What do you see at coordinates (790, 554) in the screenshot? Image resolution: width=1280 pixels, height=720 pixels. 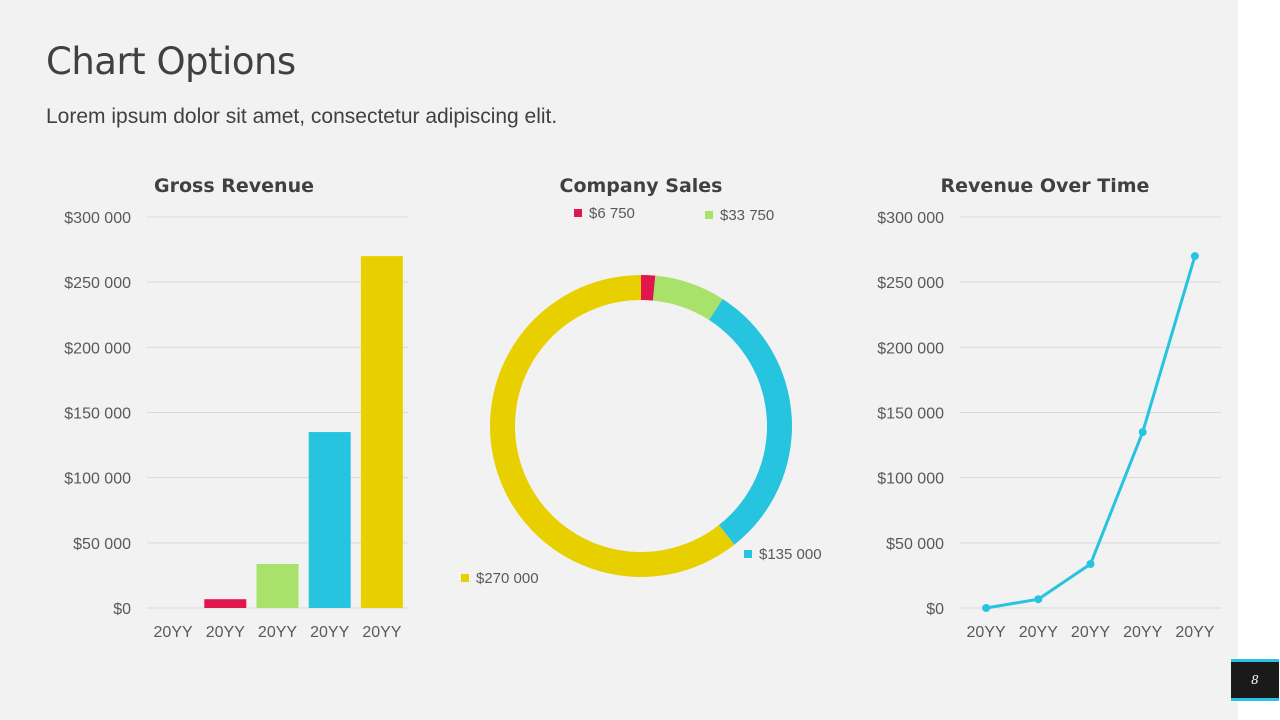 I see `slice-label: $135 000` at bounding box center [790, 554].